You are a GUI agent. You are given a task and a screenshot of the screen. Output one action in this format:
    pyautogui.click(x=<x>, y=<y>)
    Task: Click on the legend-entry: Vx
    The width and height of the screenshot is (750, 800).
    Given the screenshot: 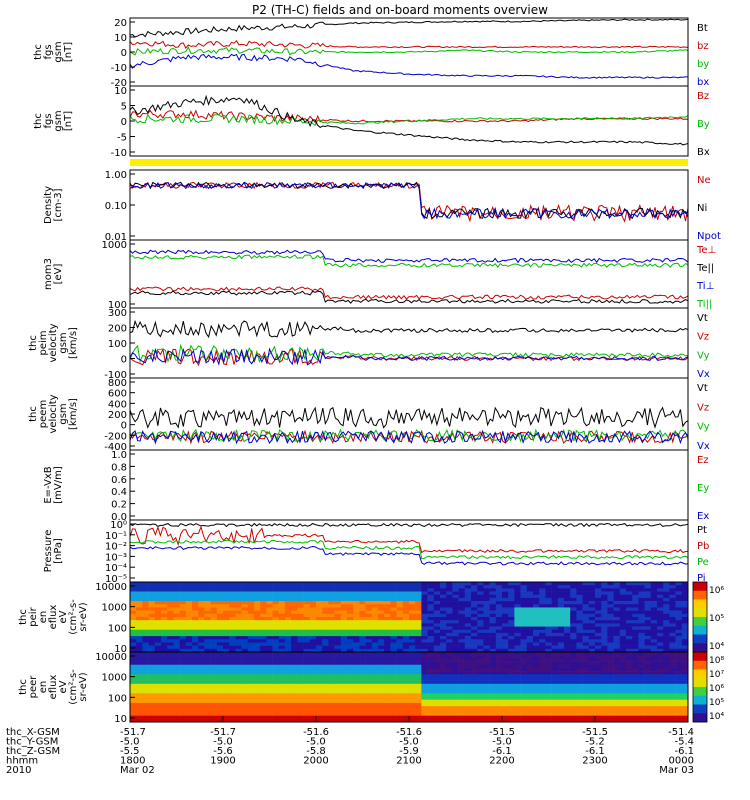 What is the action you would take?
    pyautogui.click(x=703, y=374)
    